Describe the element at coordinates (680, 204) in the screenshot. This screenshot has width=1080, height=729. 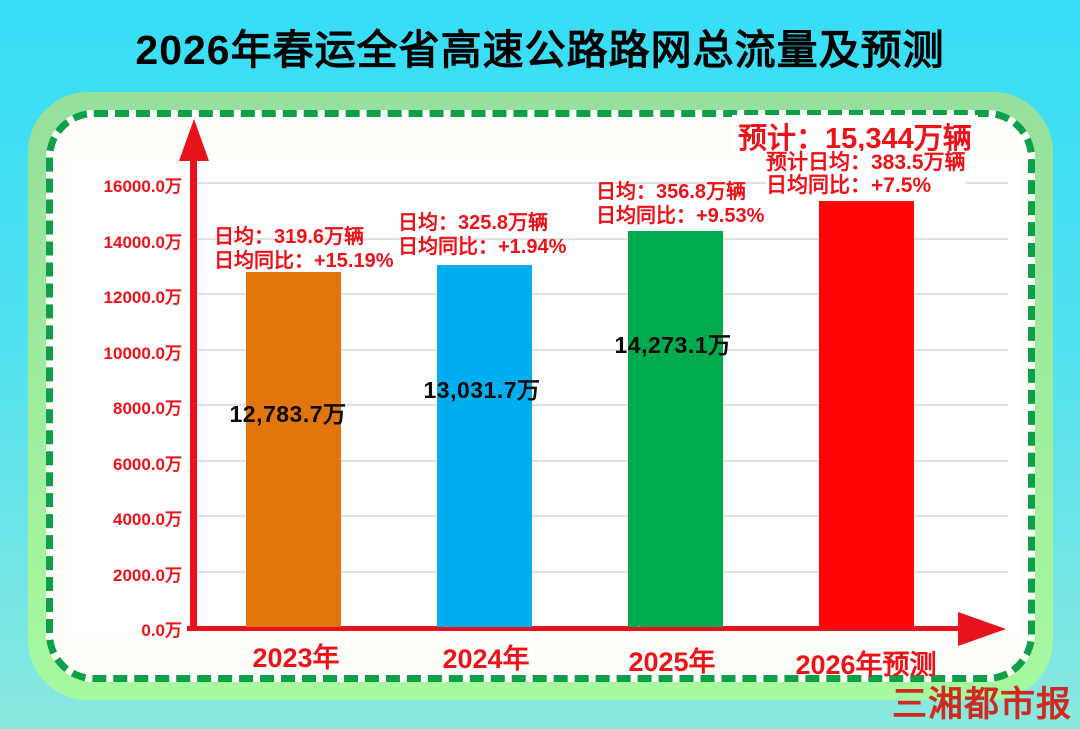
I see `annotation-2025: 日均：356.8万辆 日均同比：+9.53%` at that location.